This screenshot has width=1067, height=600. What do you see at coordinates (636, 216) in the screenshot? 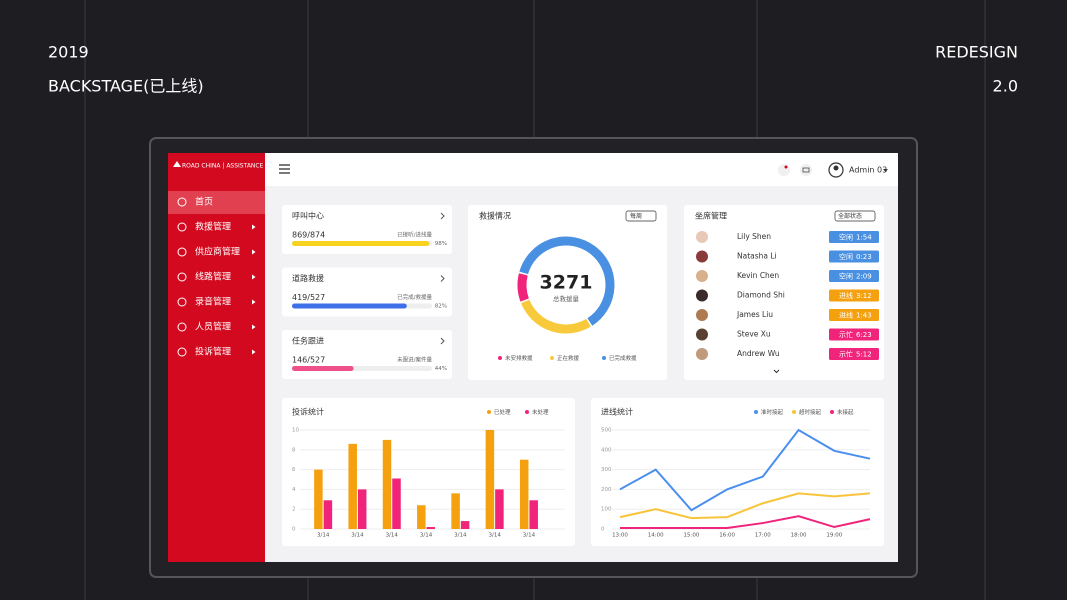
I see `dropdown-label: 每周` at bounding box center [636, 216].